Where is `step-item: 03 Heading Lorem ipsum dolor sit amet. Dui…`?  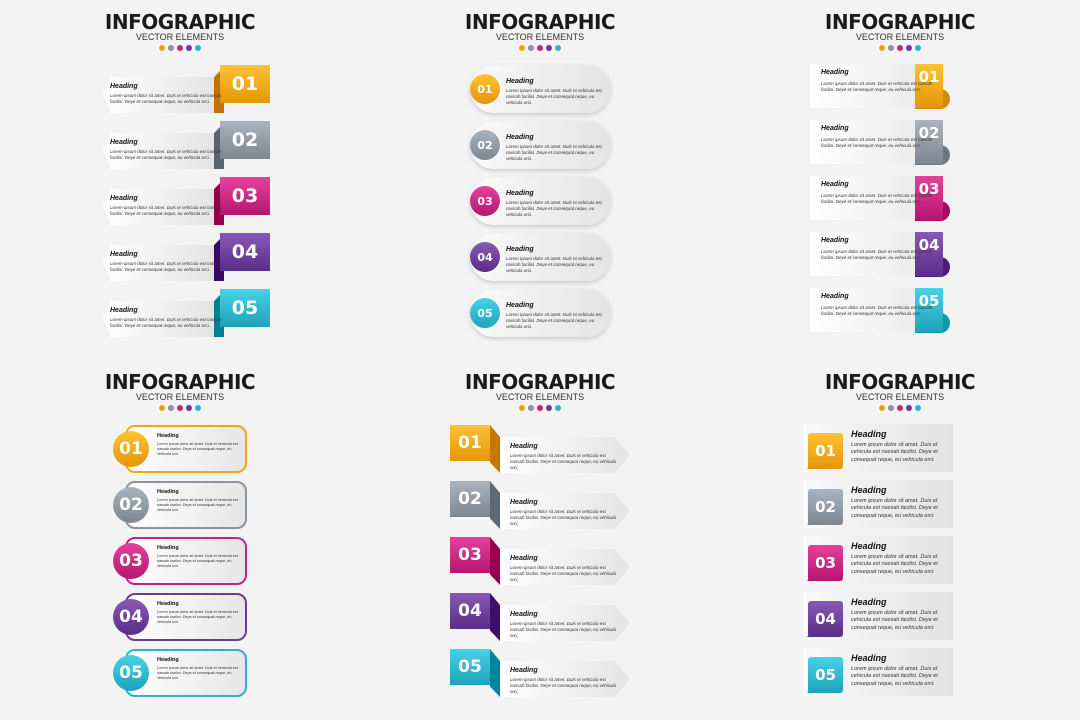
step-item: 03 Heading Lorem ipsum dolor sit amet. Dui… is located at coordinates (180, 201).